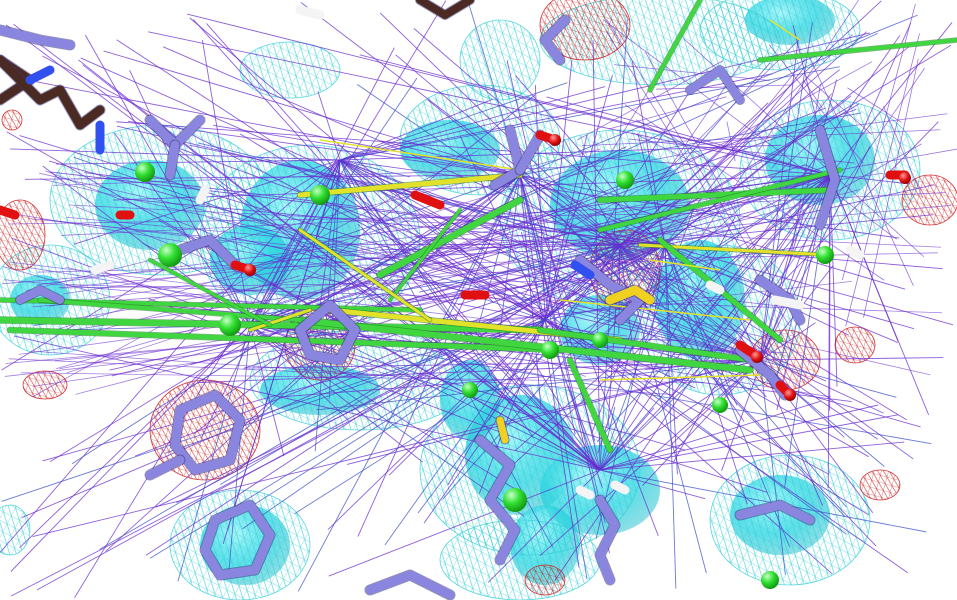 This screenshot has height=600, width=957. I want to click on sulfur-bond, so click(630, 295).